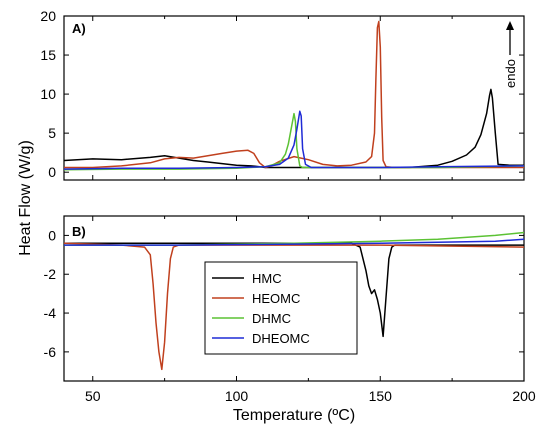 The image size is (550, 432). What do you see at coordinates (48, 55) in the screenshot?
I see `y-tick-label: 15` at bounding box center [48, 55].